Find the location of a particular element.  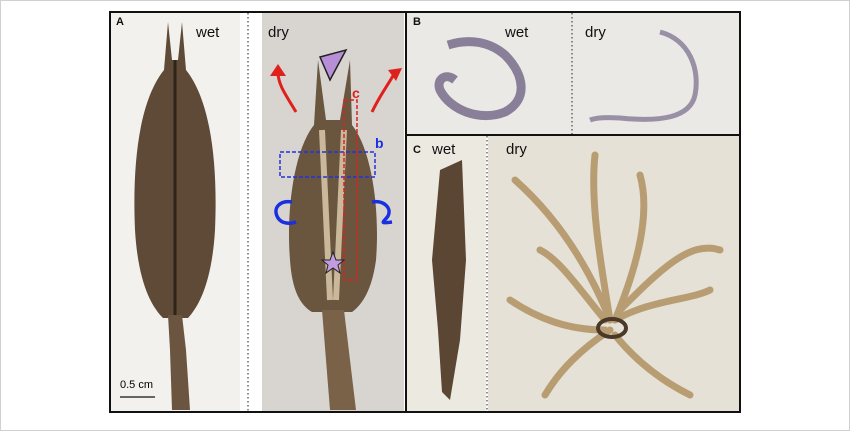

arrow-blue-right is located at coordinates (382, 212).